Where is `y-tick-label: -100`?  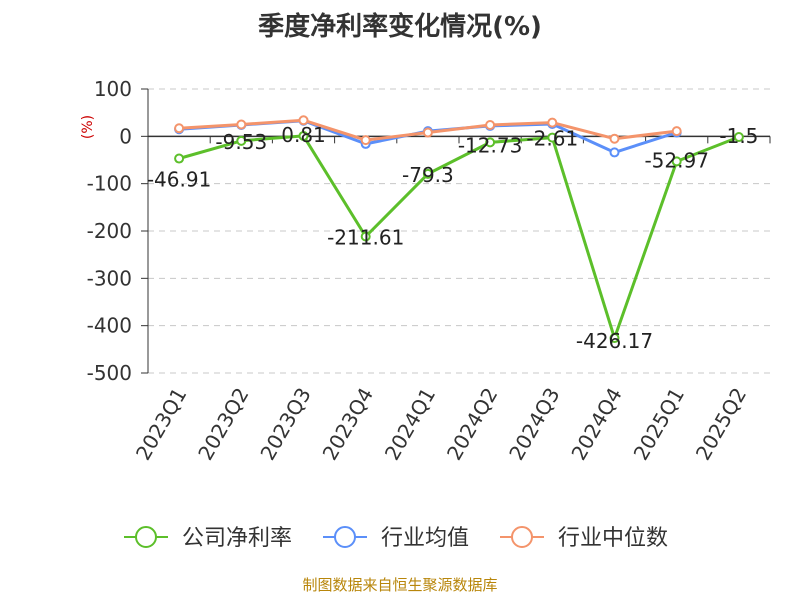
y-tick-label: -100 is located at coordinates (109, 184).